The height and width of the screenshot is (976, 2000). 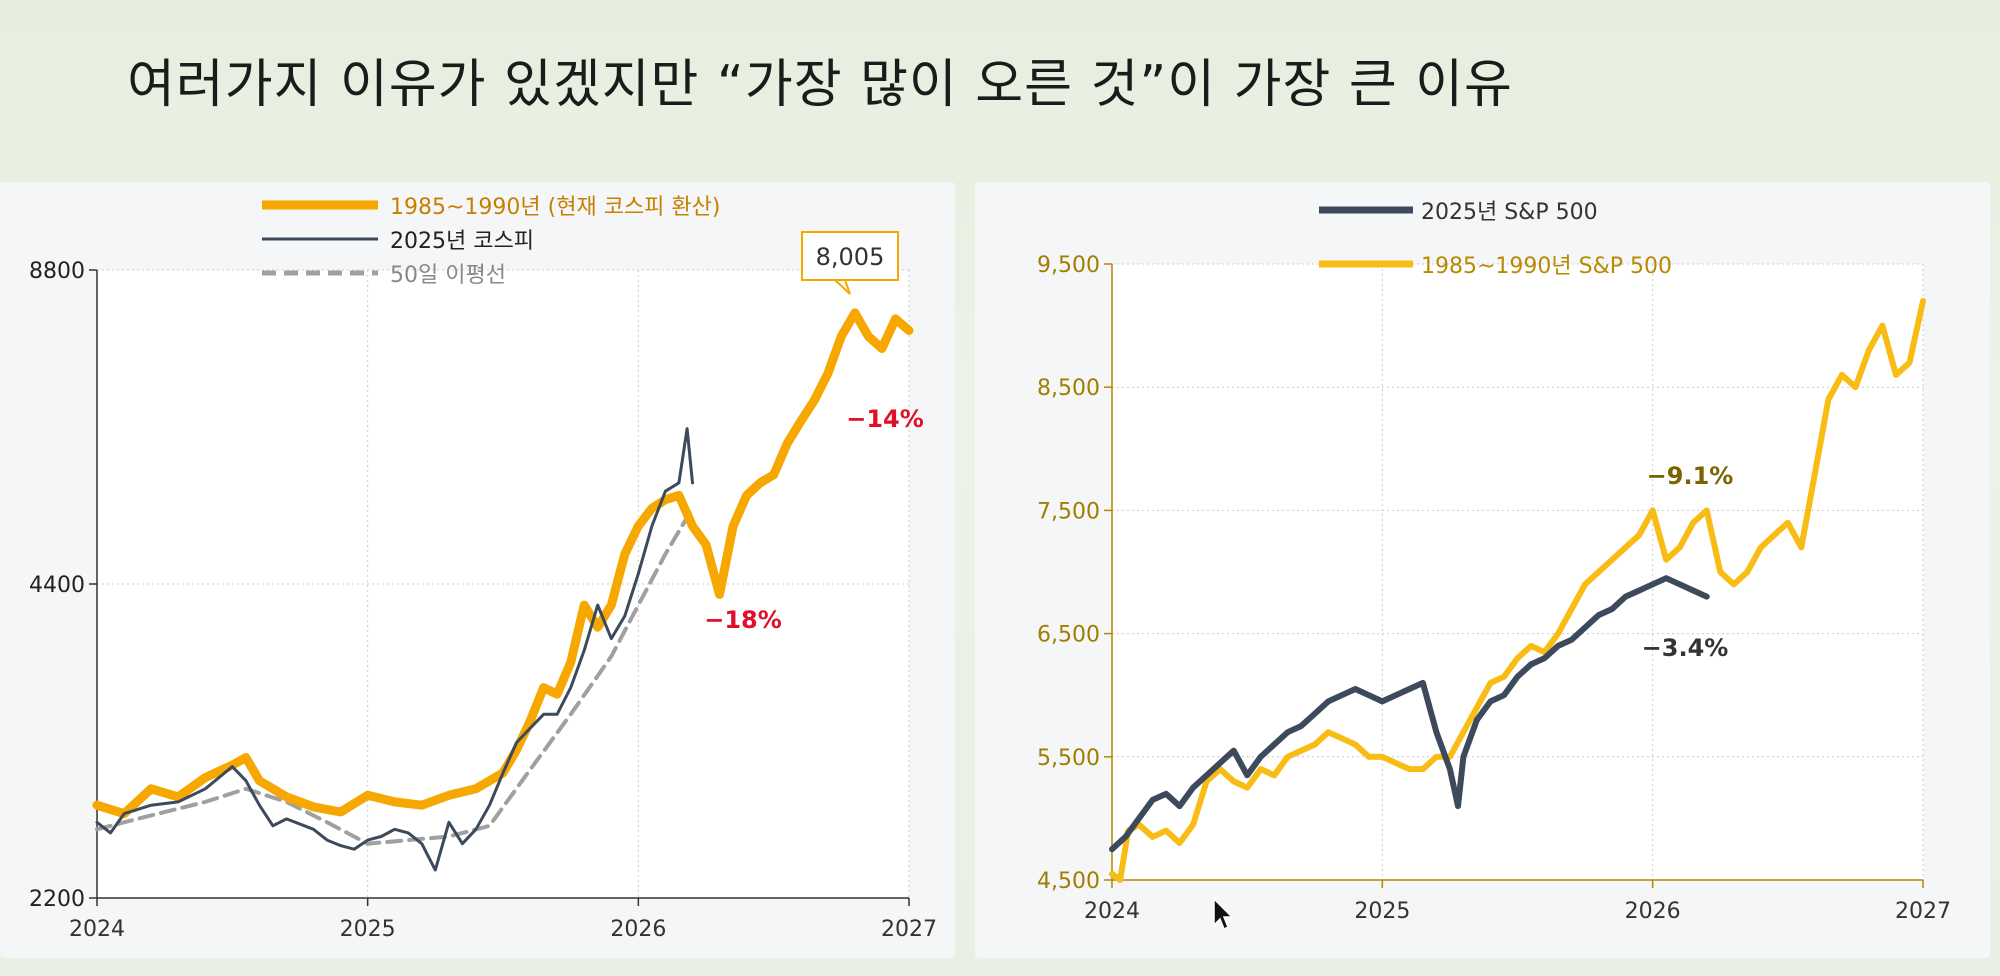 What do you see at coordinates (462, 241) in the screenshot?
I see `legend-label-dark: 2025년 코스피` at bounding box center [462, 241].